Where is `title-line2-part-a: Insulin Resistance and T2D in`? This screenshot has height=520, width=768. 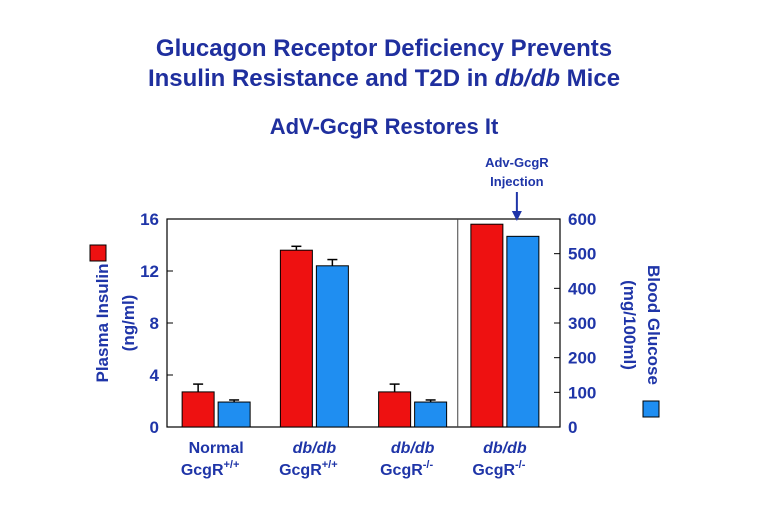 title-line2-part-a: Insulin Resistance and T2D in is located at coordinates (321, 78).